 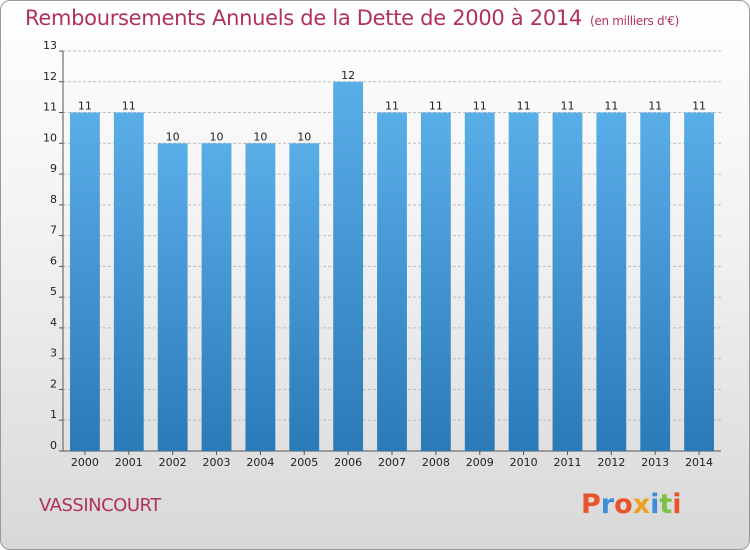 I want to click on logo-letter: o, so click(x=623, y=504).